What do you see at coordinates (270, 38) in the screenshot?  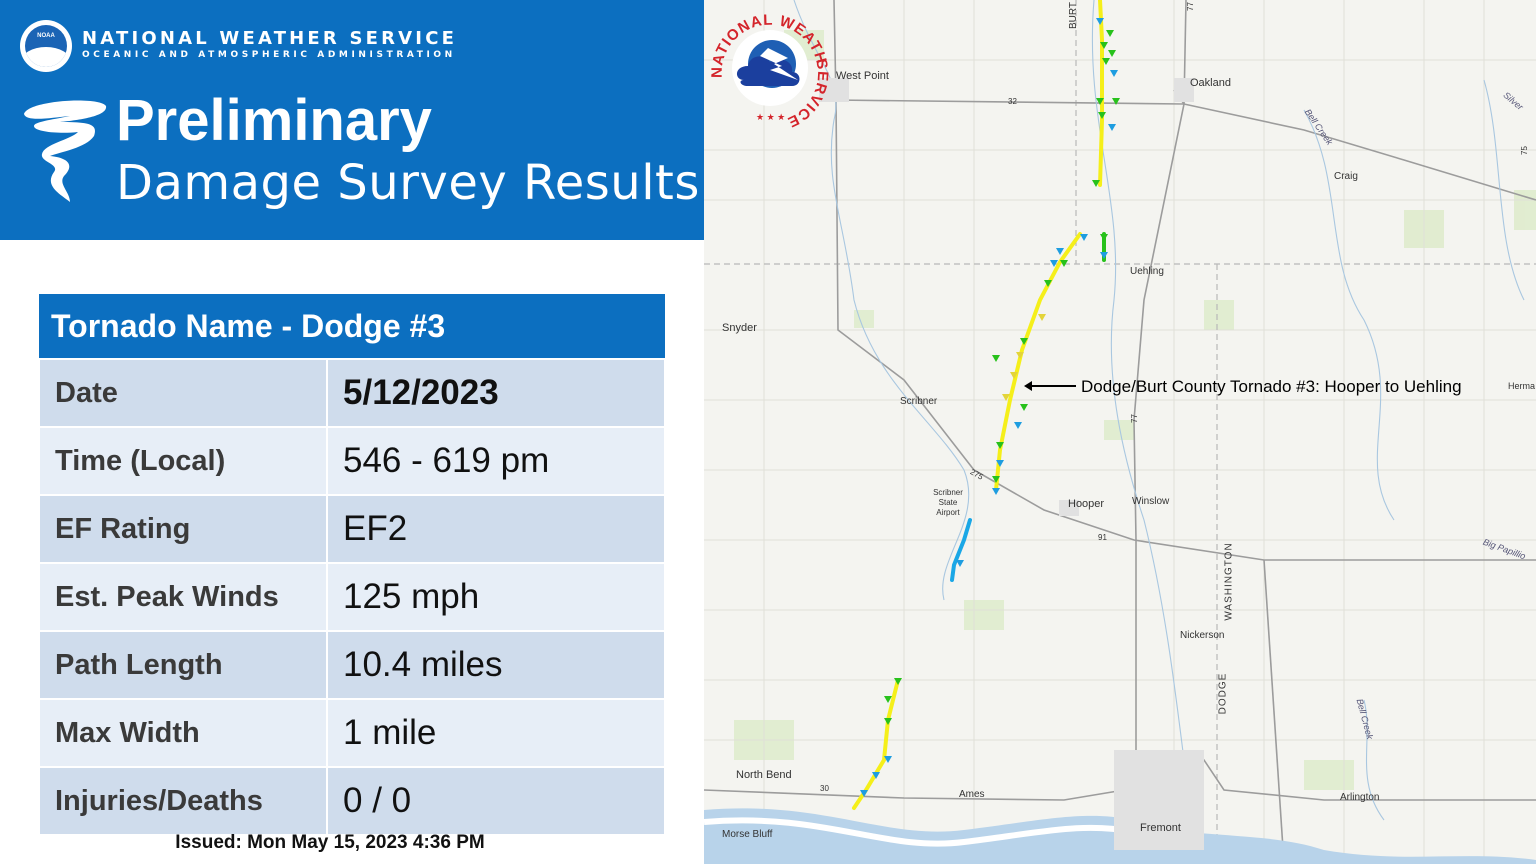 I see `agency-name: NATIONAL WEATHER SERVICE` at bounding box center [270, 38].